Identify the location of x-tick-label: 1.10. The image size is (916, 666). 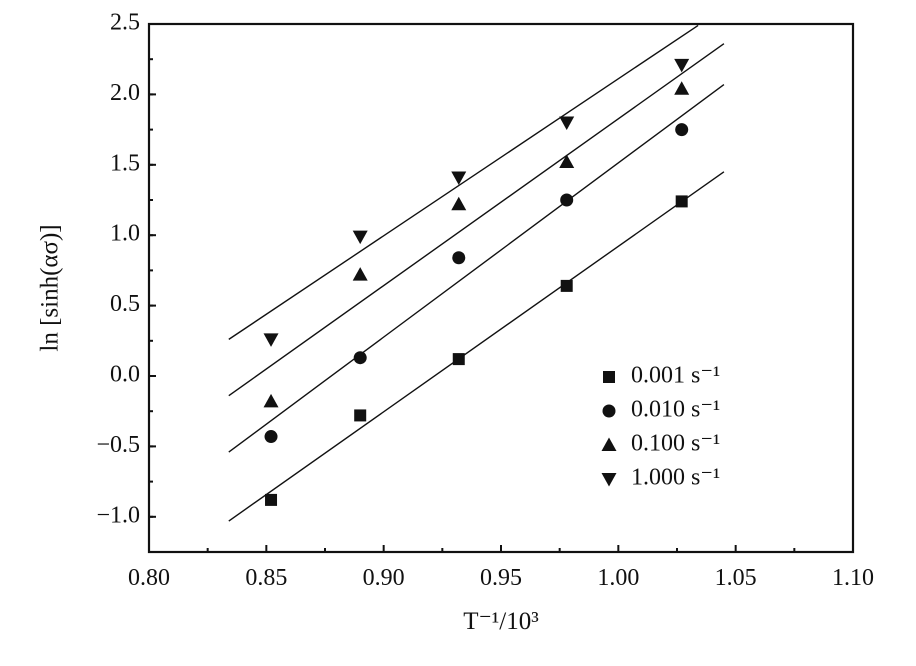
(853, 578).